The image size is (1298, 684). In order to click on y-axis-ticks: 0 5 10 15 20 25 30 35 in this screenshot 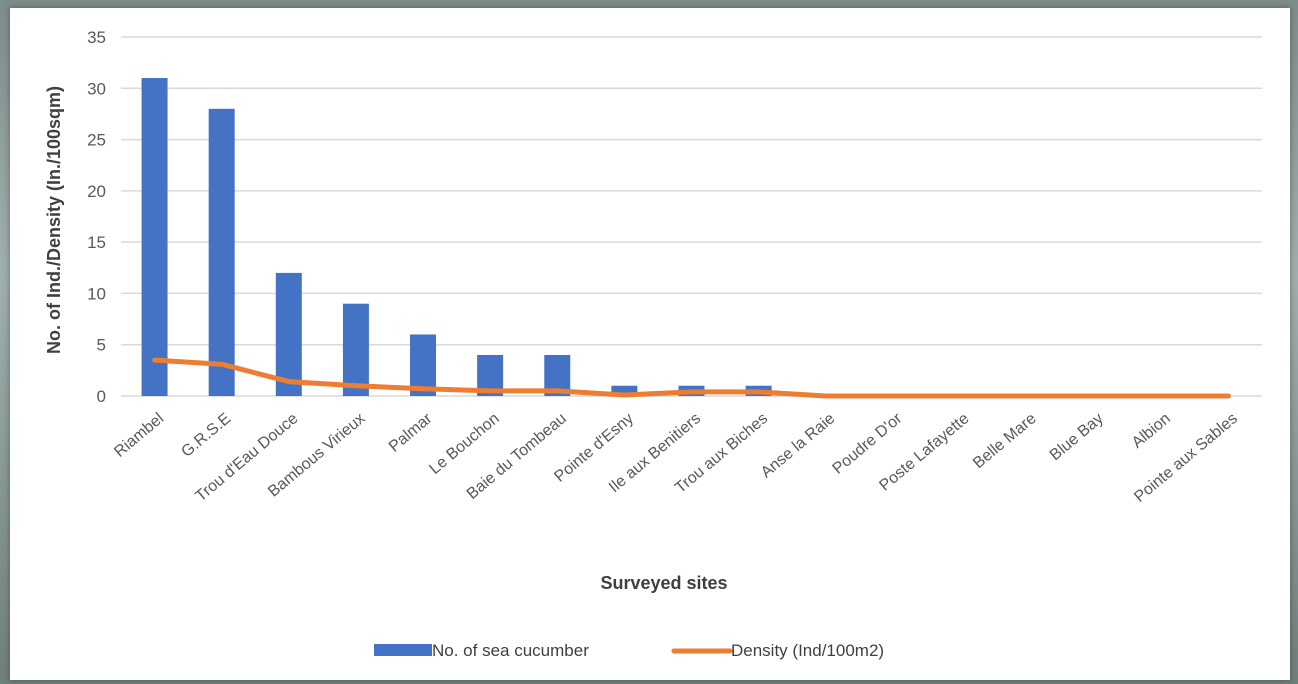, I will do `click(96, 217)`.